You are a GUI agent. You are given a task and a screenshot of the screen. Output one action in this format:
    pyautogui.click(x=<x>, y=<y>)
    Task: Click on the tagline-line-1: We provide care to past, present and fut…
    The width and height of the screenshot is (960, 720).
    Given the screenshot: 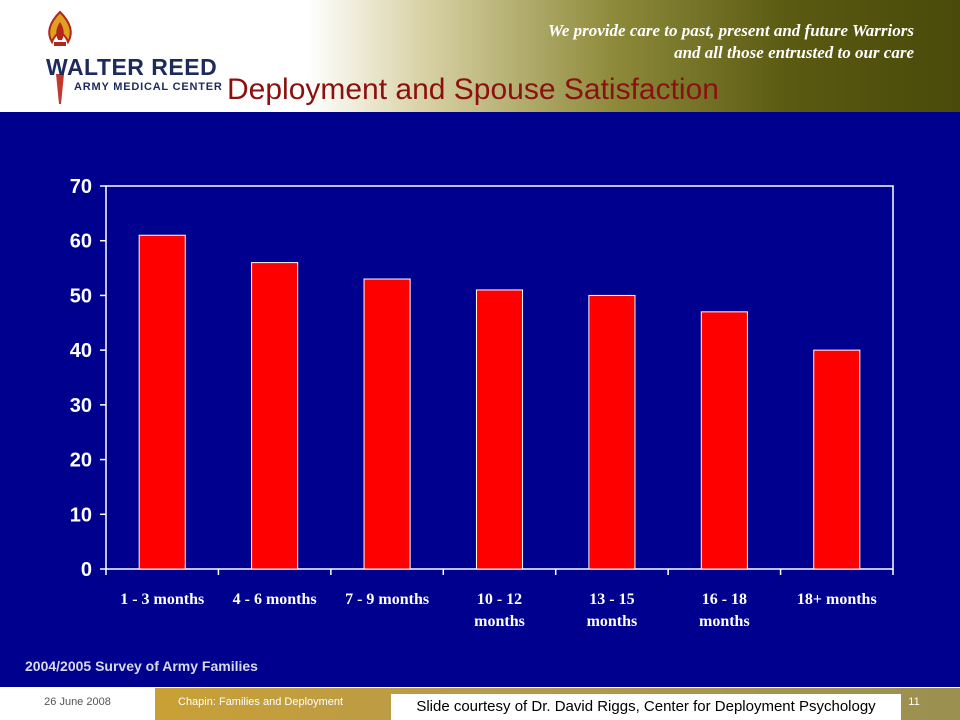 What is the action you would take?
    pyautogui.click(x=731, y=30)
    